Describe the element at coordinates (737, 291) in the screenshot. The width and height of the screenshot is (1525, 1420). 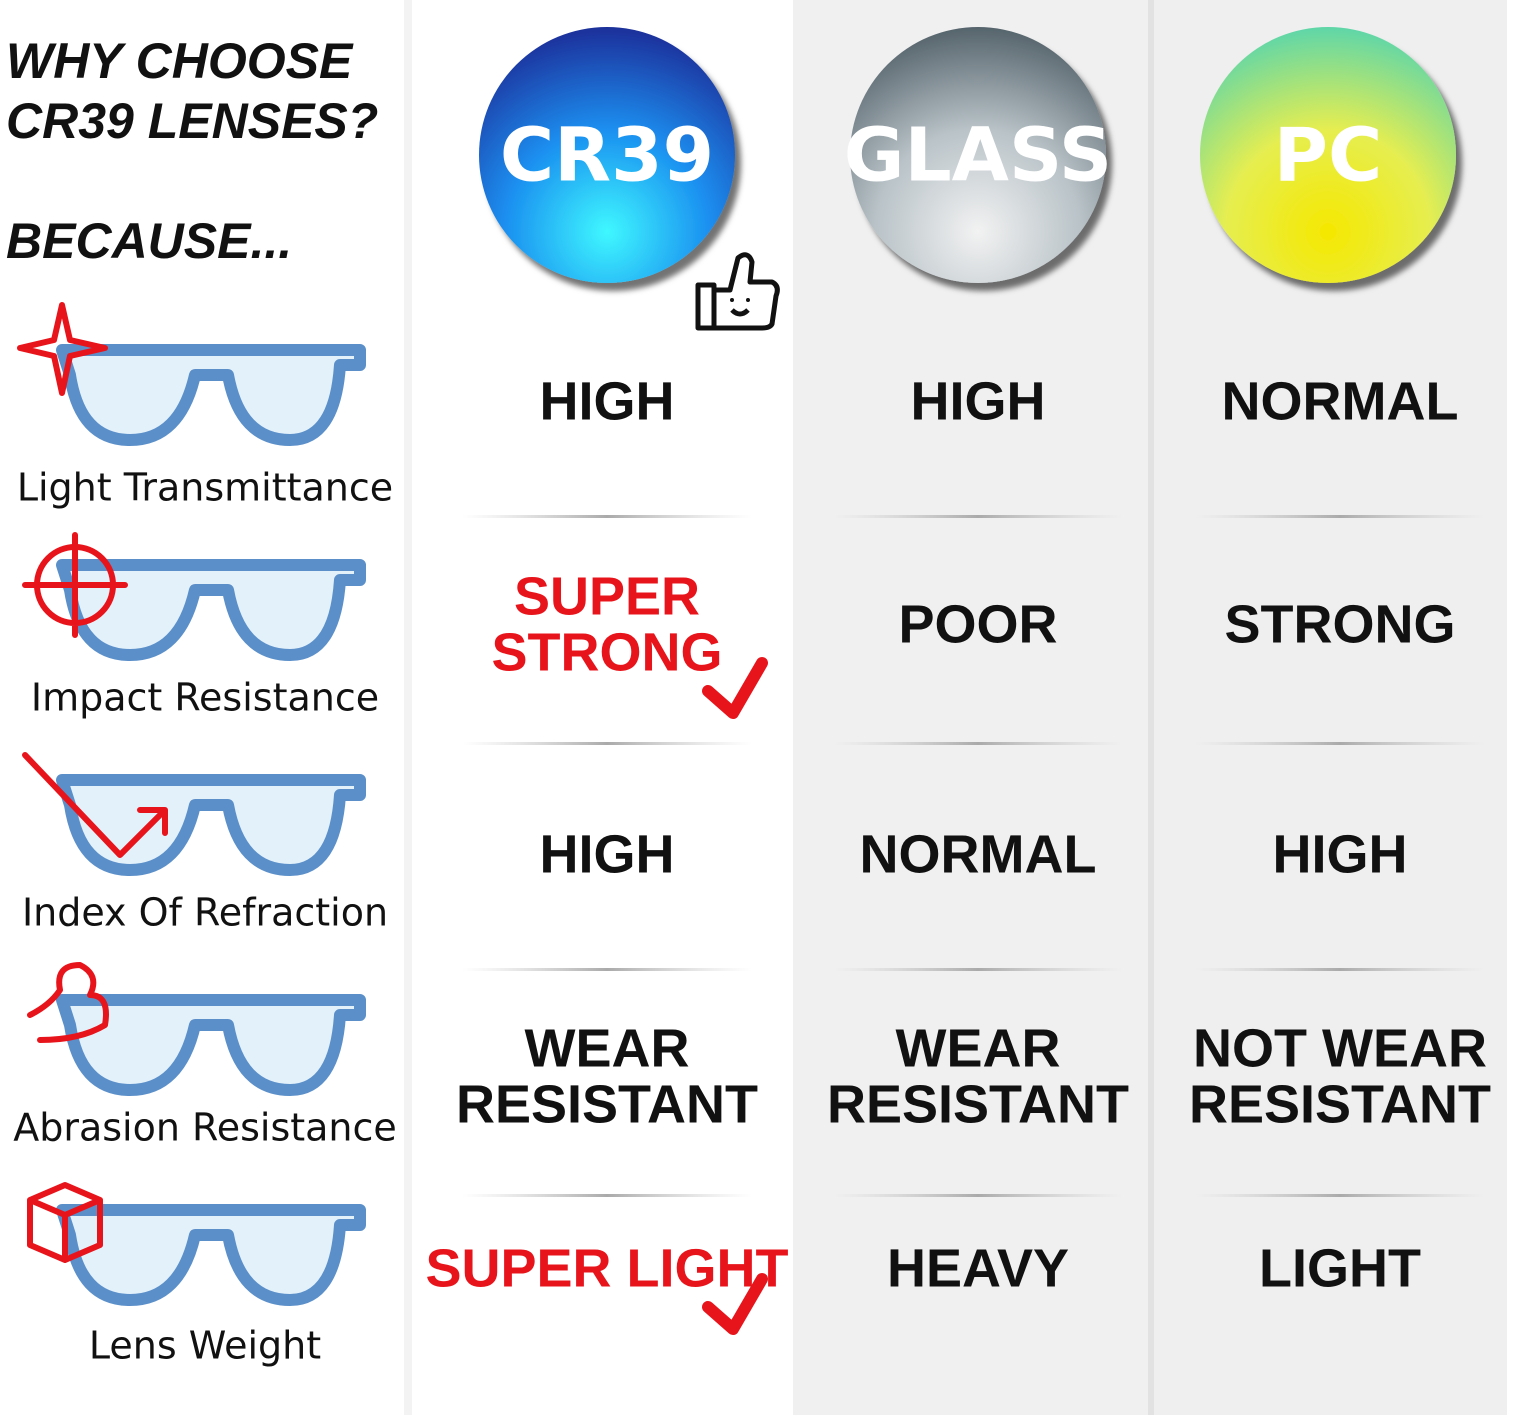
I see `thumbs-up-icon` at that location.